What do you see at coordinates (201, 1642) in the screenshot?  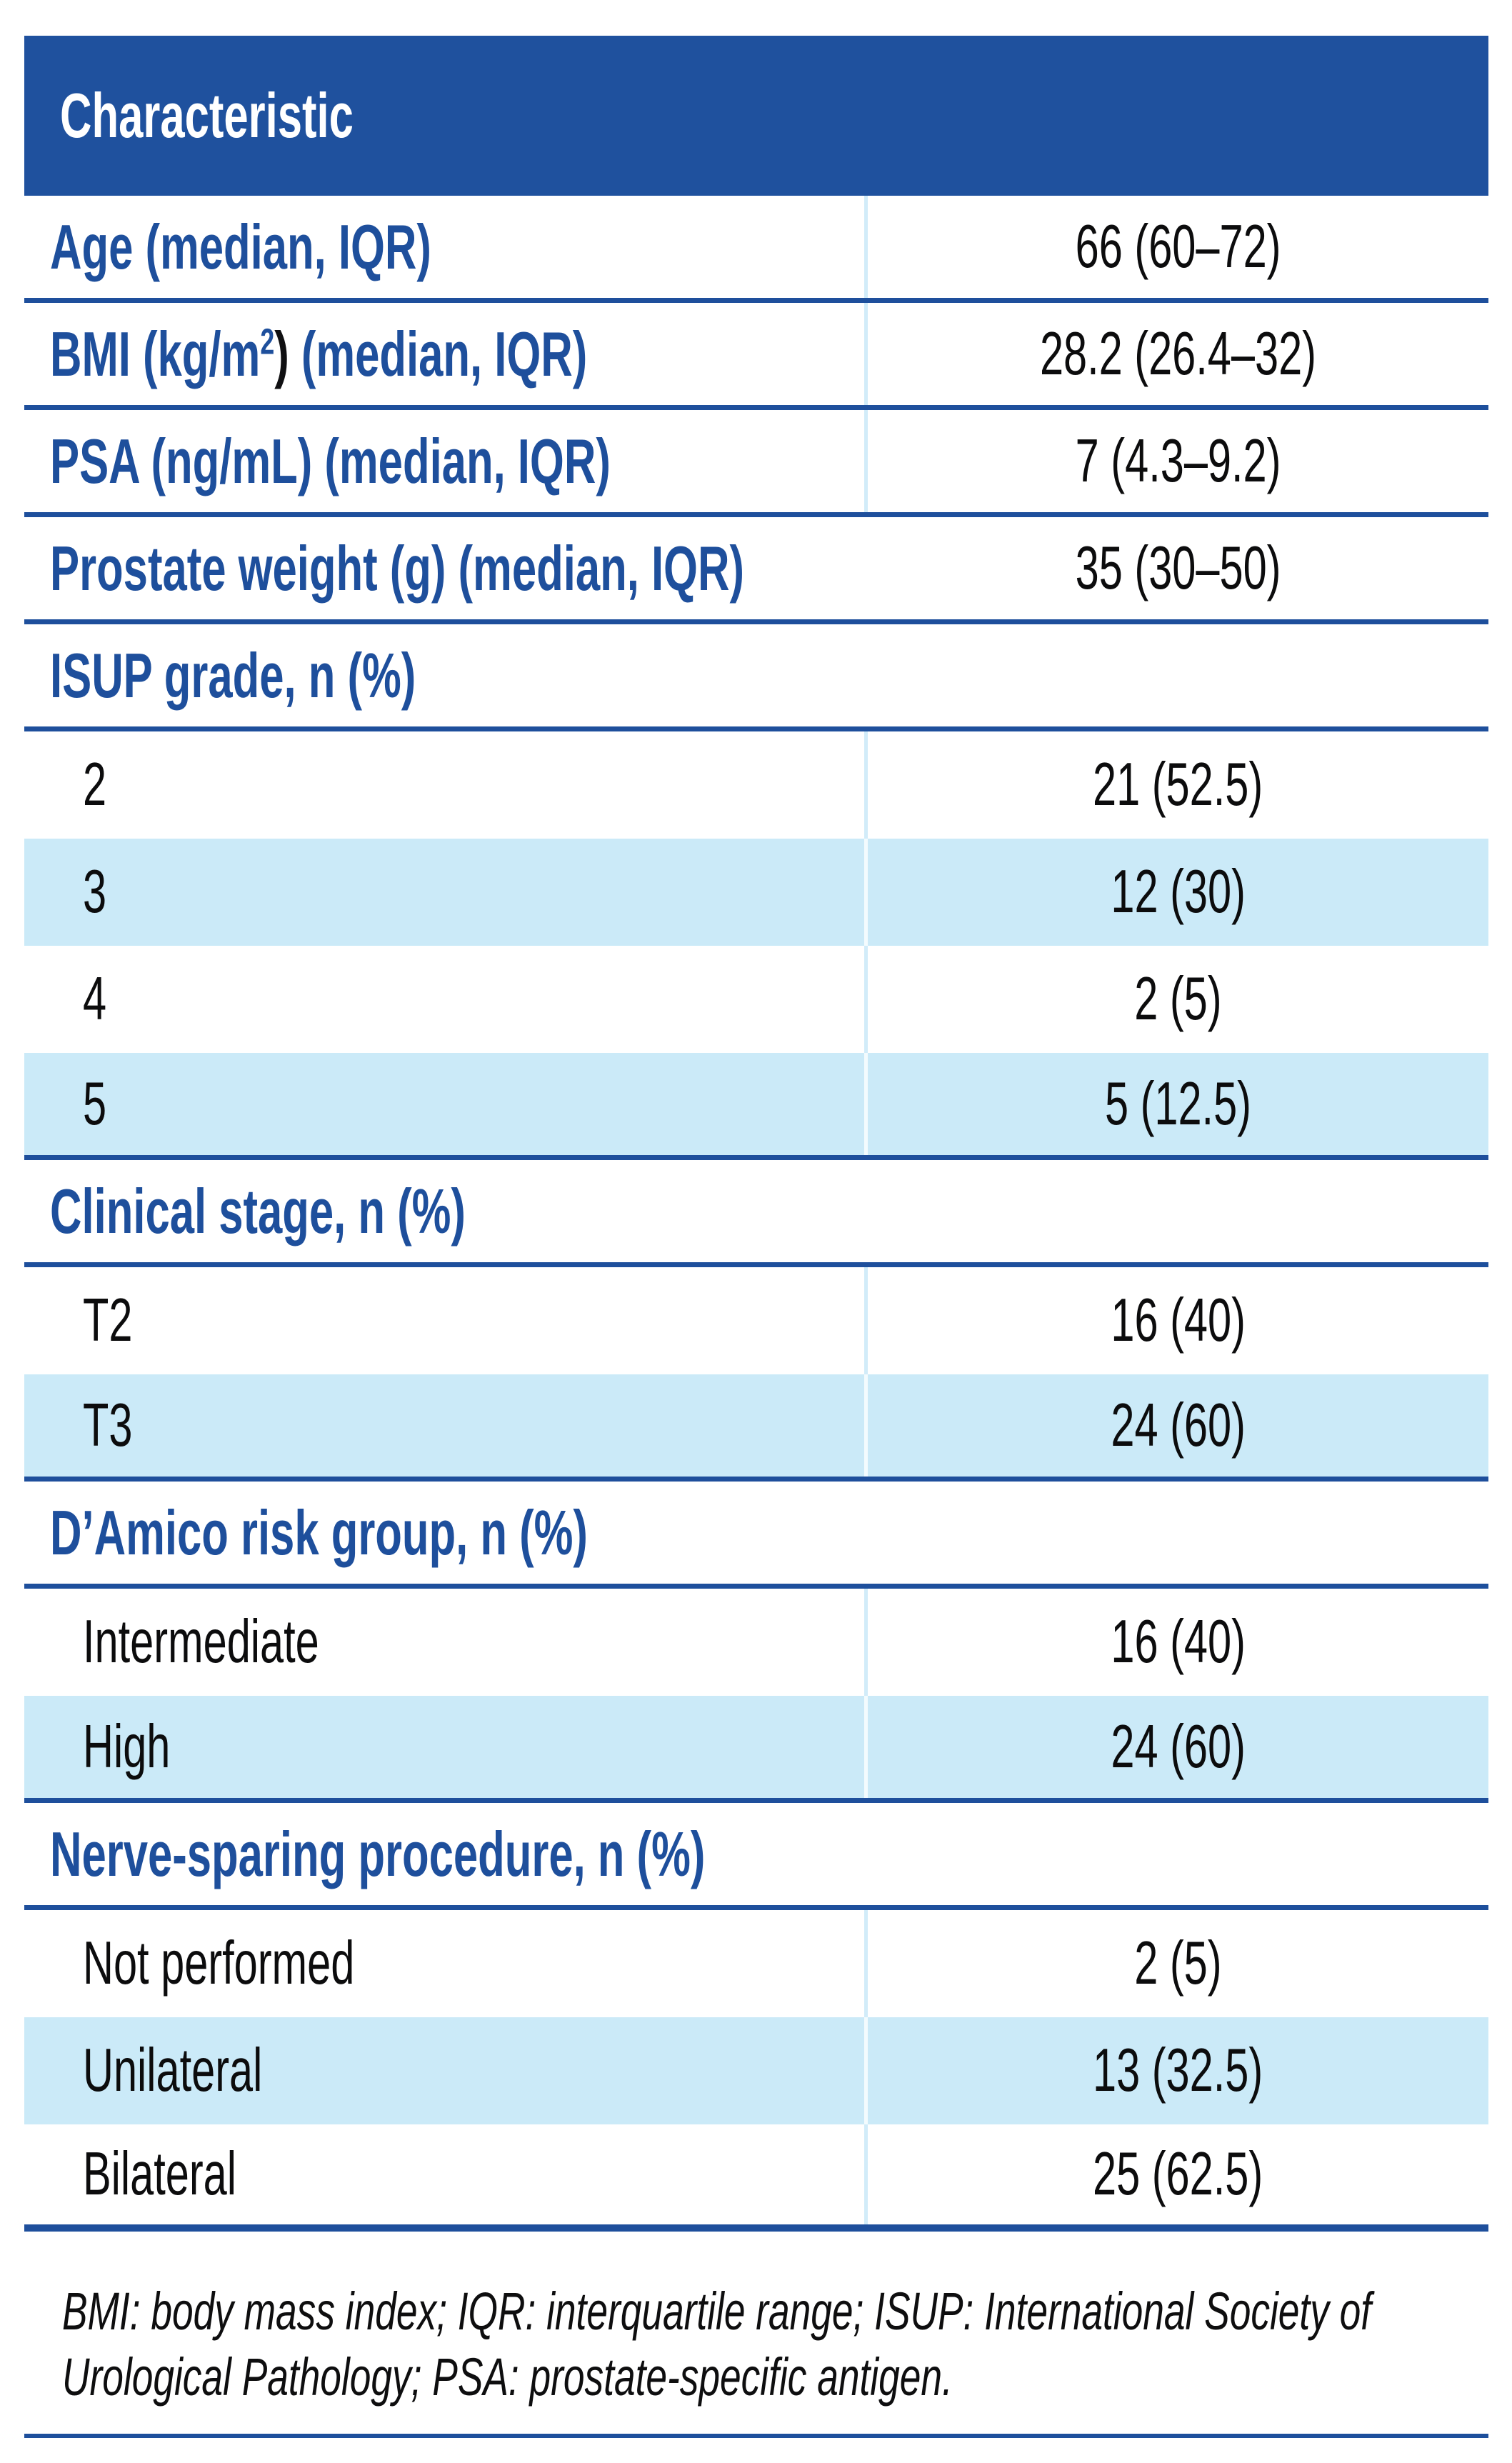 I see `row-label: Intermediate` at bounding box center [201, 1642].